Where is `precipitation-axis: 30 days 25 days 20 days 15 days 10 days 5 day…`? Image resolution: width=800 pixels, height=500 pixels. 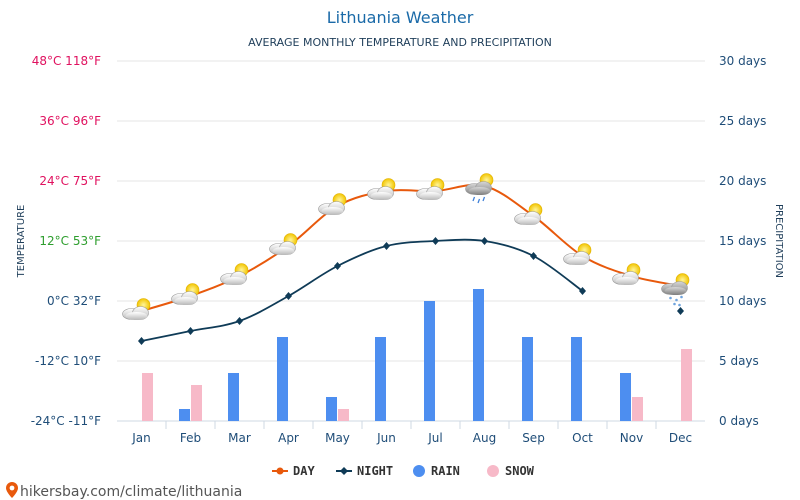
precipitation-axis: 30 days 25 days 20 days 15 days 10 days 5 day… is located at coordinates (742, 241).